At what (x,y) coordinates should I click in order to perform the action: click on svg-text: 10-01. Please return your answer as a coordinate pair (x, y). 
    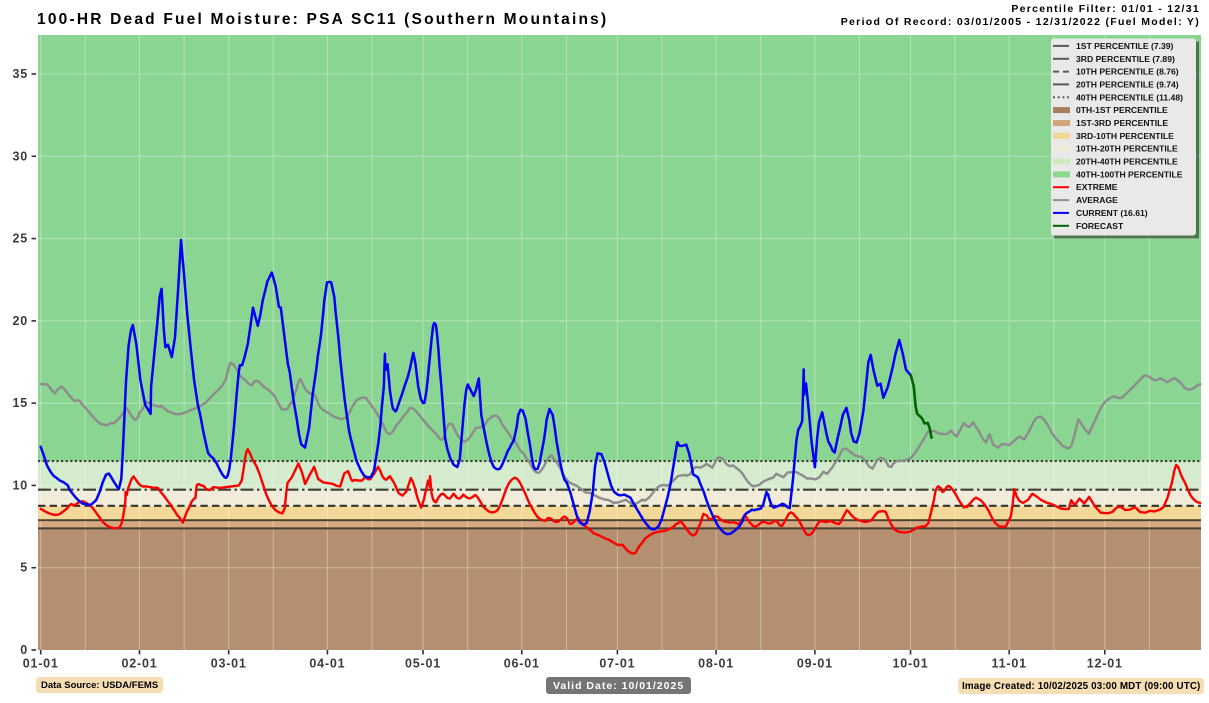
    Looking at the image, I should click on (911, 664).